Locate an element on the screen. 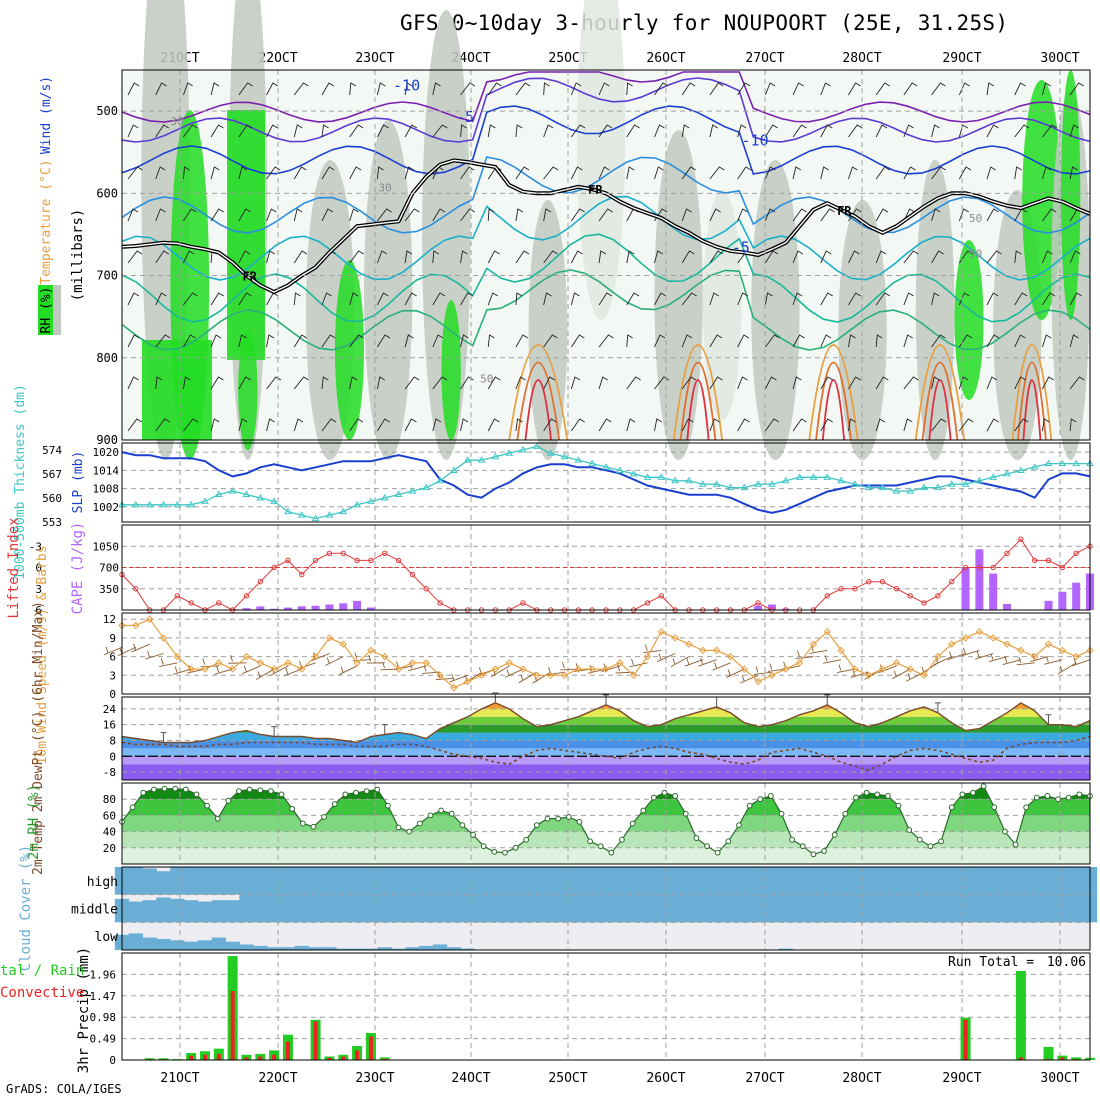  contour-label: 30 is located at coordinates (385, 188).